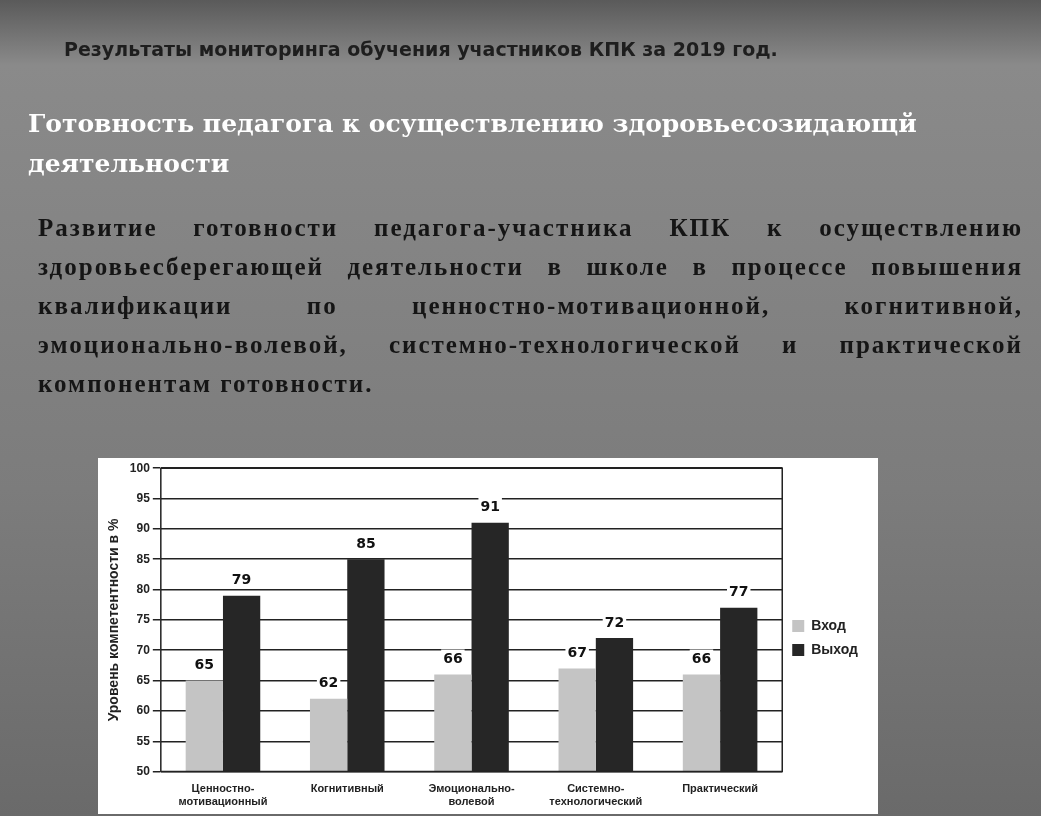 This screenshot has width=1041, height=816. Describe the element at coordinates (472, 795) in the screenshot. I see `x-tick-label: Эмоционально-волевой` at that location.